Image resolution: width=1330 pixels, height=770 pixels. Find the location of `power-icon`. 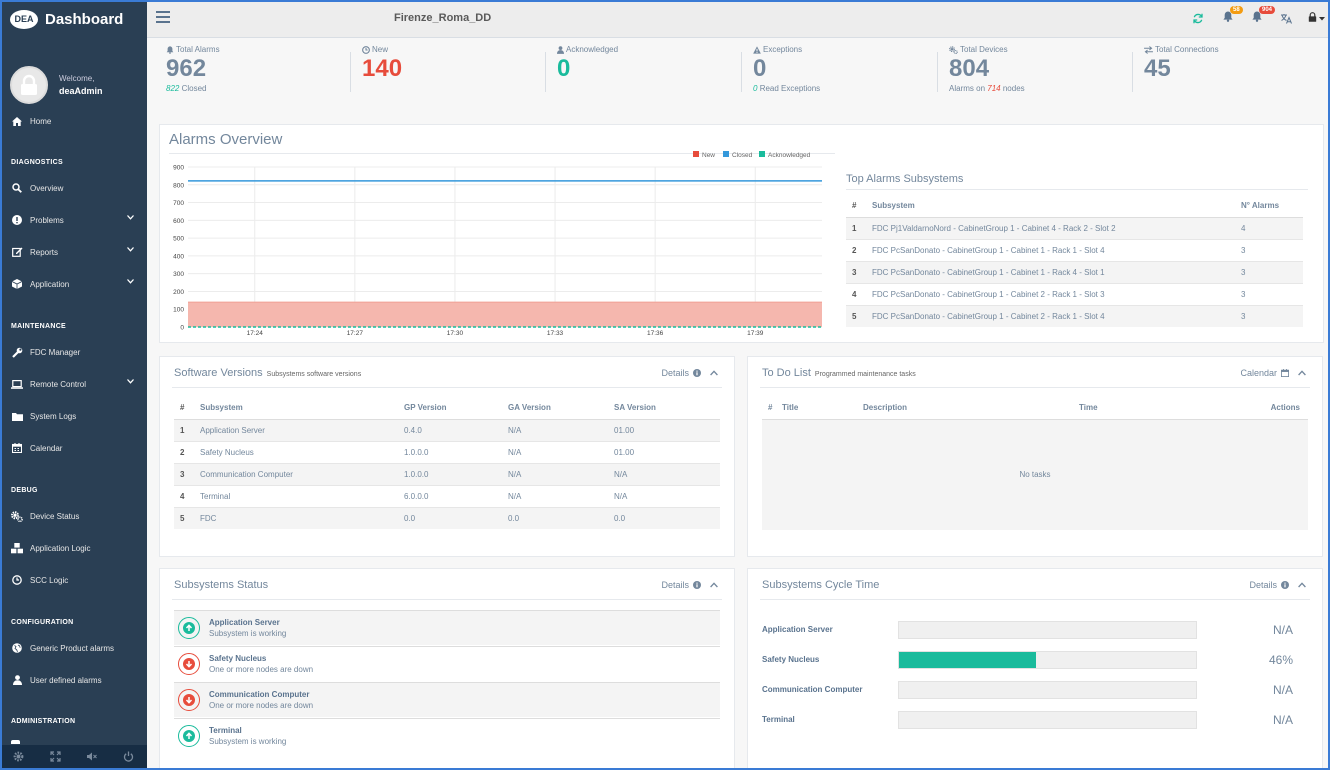

power-icon is located at coordinates (128, 757).